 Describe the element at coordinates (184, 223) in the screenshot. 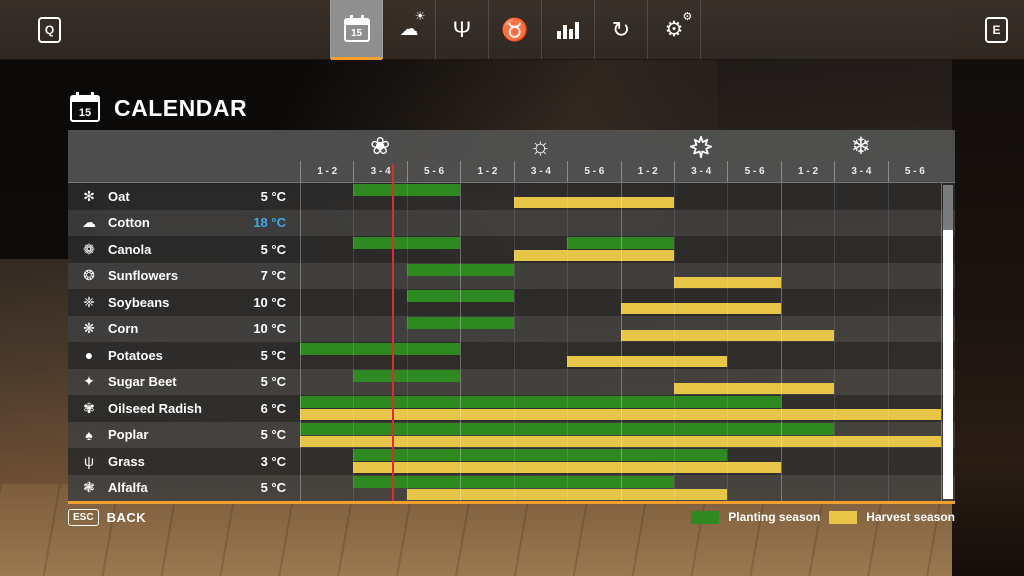

I see `crop-label-cell: ☁ Cotton 18 °C` at that location.